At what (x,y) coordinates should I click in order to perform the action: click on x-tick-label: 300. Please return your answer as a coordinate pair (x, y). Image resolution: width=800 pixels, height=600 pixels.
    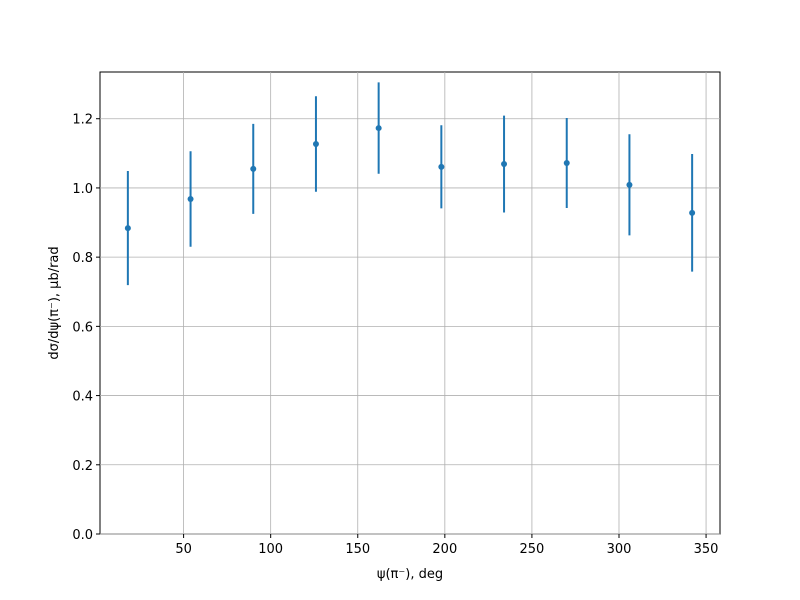
    Looking at the image, I should click on (619, 549).